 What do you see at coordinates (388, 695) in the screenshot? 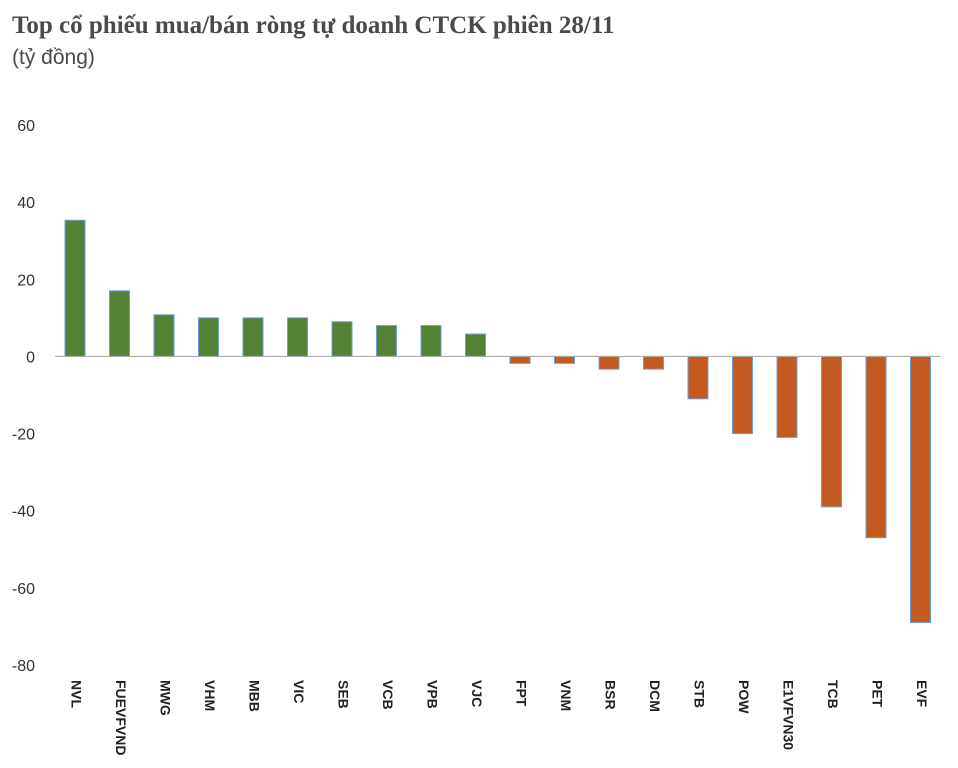
I see `x-tick-label-vcb: VCB` at bounding box center [388, 695].